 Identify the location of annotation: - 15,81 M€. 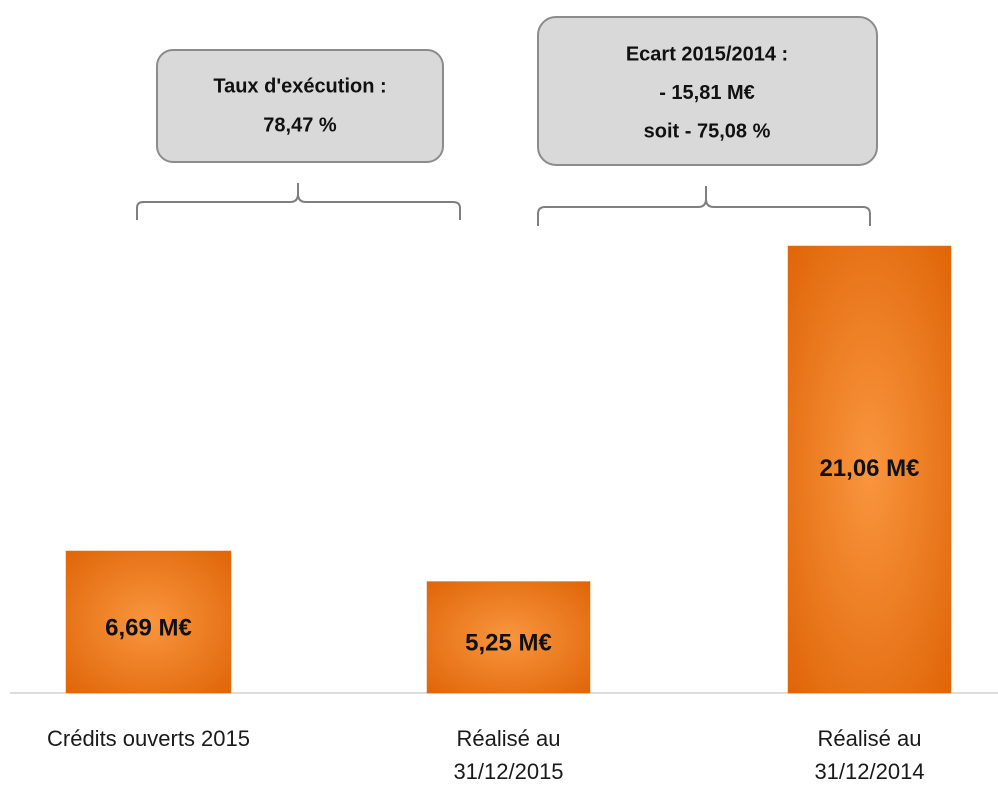
(707, 93).